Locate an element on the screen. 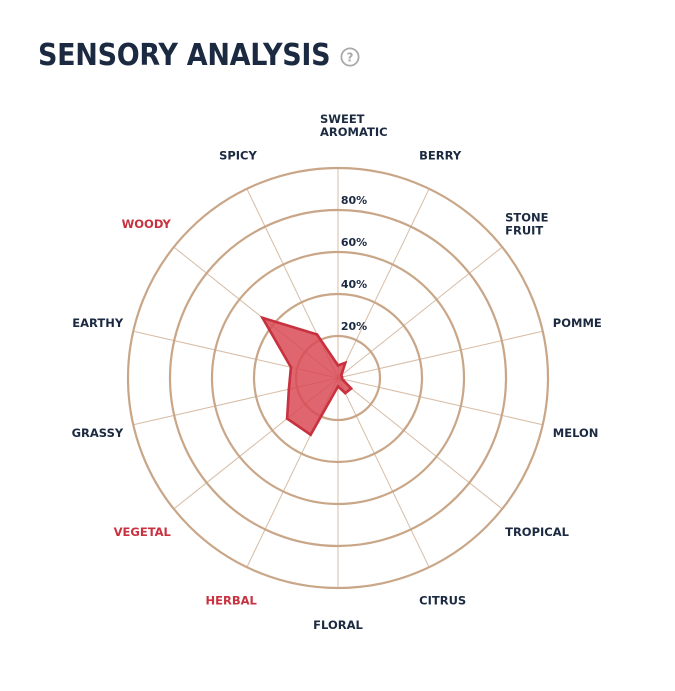 The image size is (675, 691). category-label-line: CITRUS is located at coordinates (442, 601).